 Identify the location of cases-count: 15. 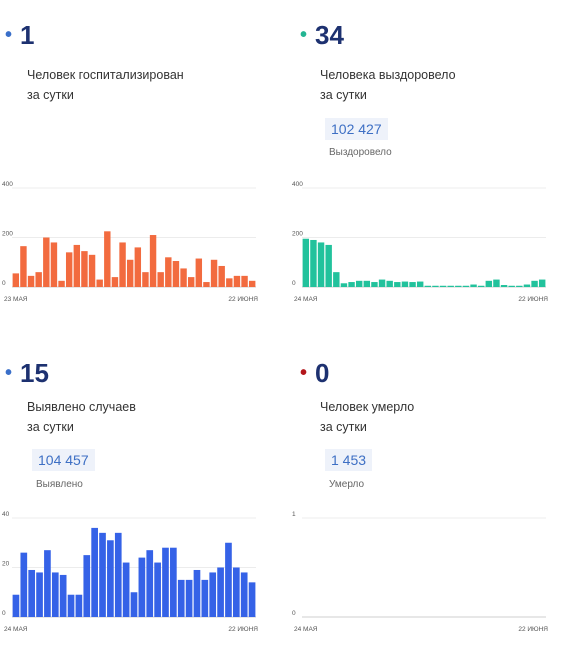
(34, 373).